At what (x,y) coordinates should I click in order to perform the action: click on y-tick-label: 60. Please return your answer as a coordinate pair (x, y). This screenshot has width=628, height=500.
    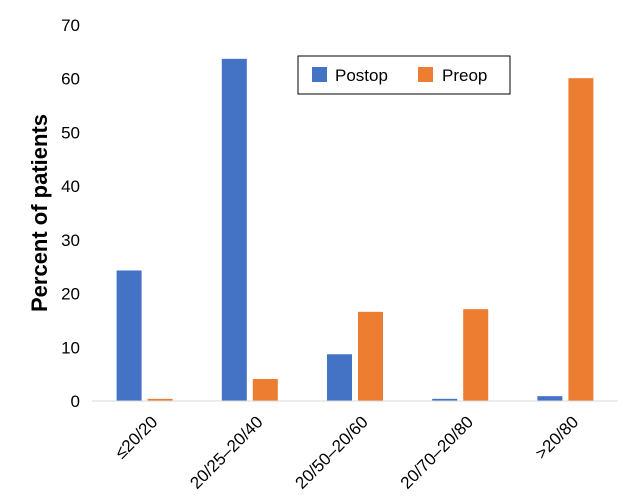
    Looking at the image, I should click on (70, 79).